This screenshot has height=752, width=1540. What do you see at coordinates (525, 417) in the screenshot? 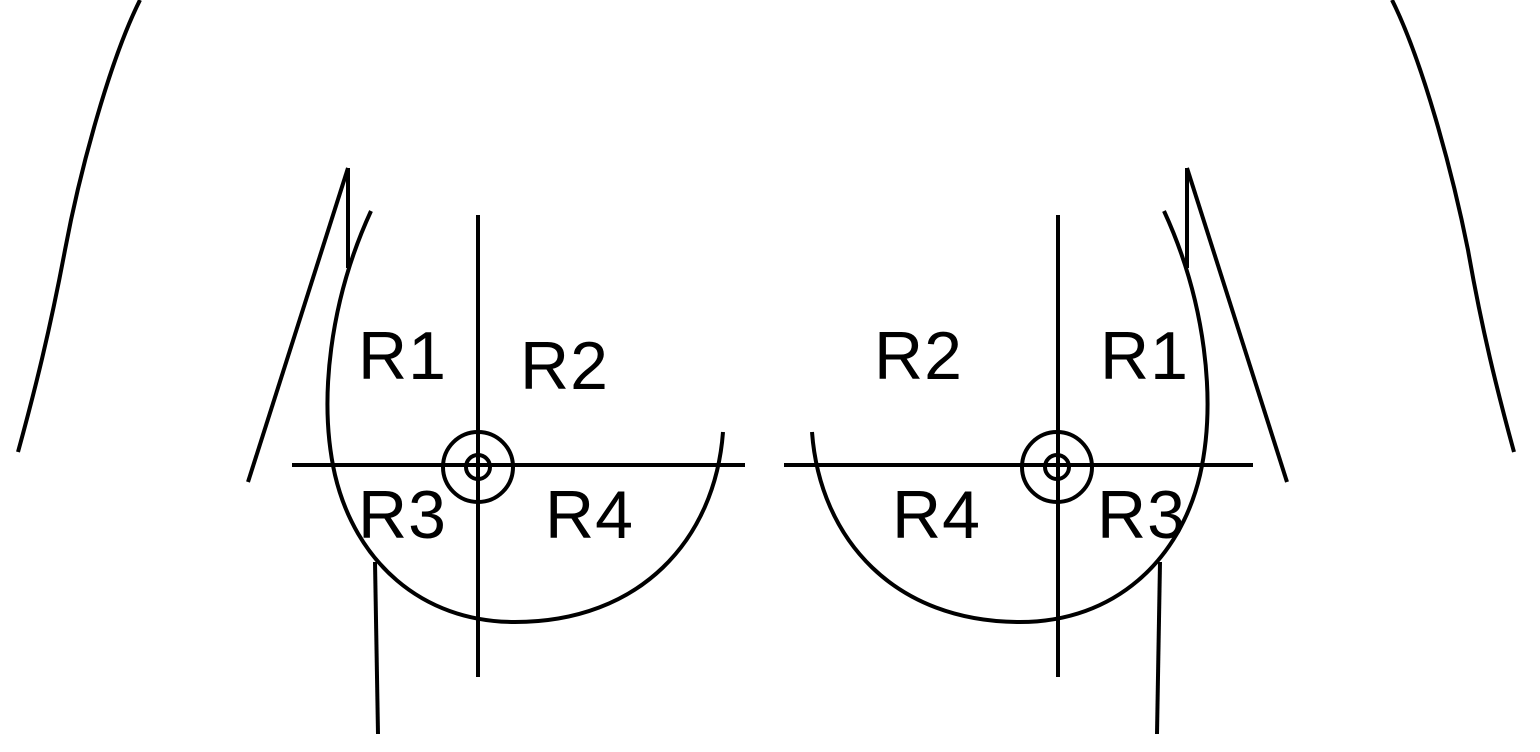
I see `left-breast-outline` at bounding box center [525, 417].